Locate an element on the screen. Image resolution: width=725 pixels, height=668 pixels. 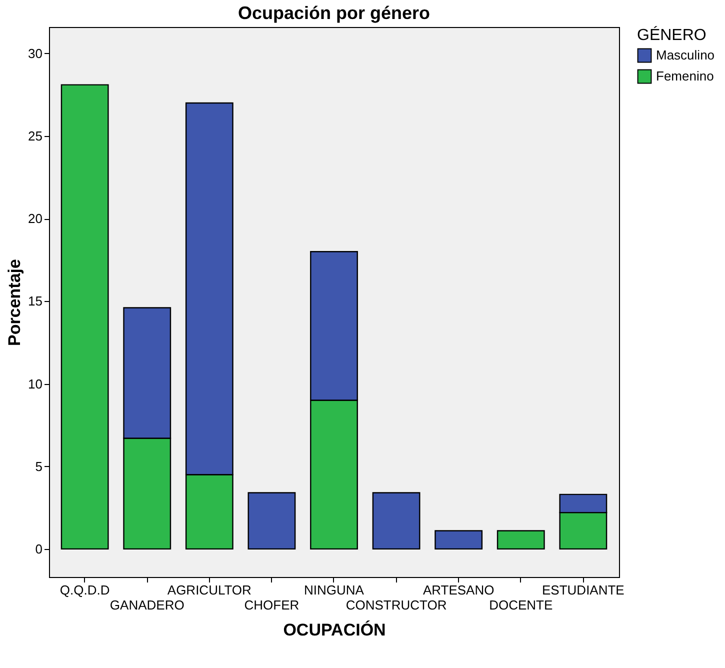
x-tick-label: AGRICULTOR is located at coordinates (209, 590).